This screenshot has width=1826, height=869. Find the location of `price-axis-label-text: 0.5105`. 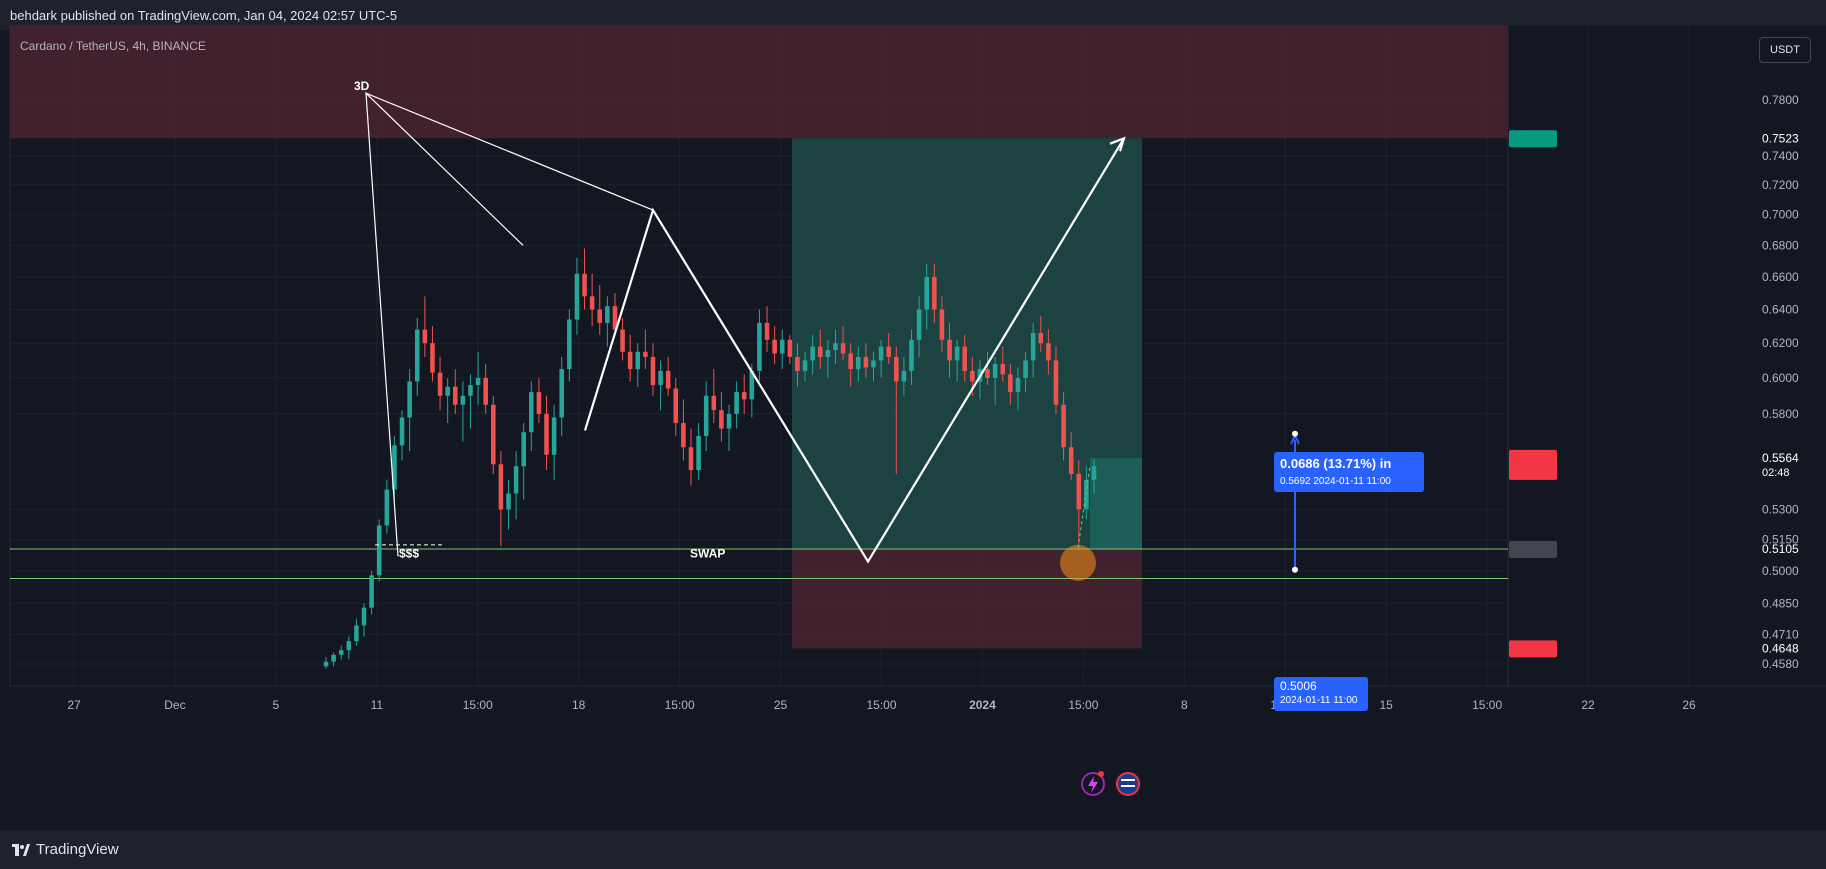

price-axis-label-text: 0.5105 is located at coordinates (1780, 549).